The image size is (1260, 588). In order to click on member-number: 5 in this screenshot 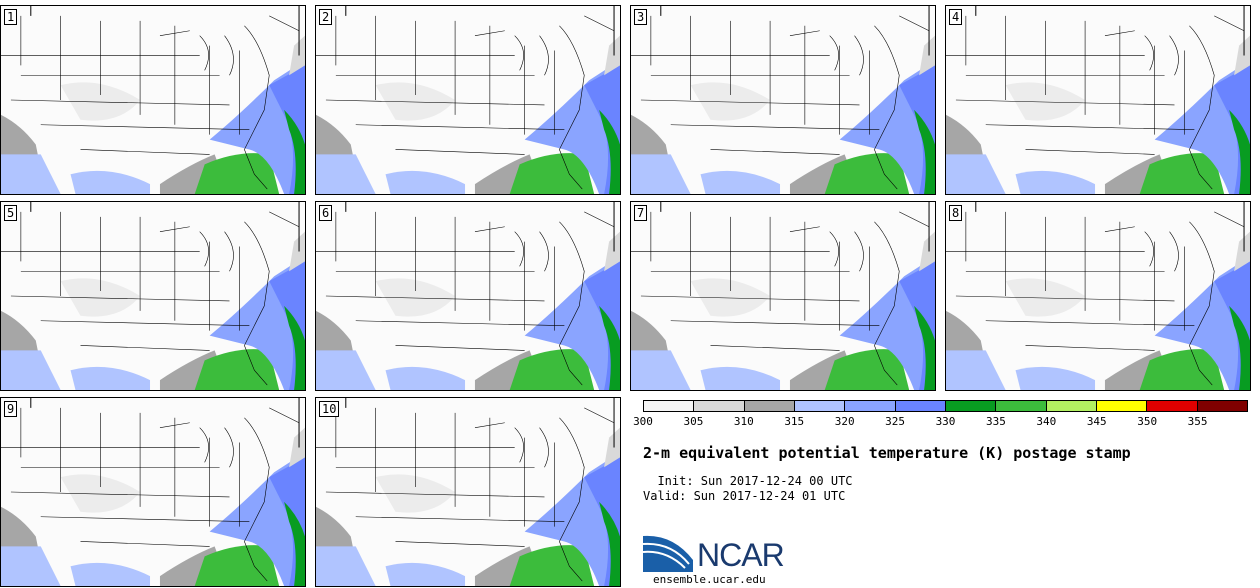, I will do `click(11, 213)`.